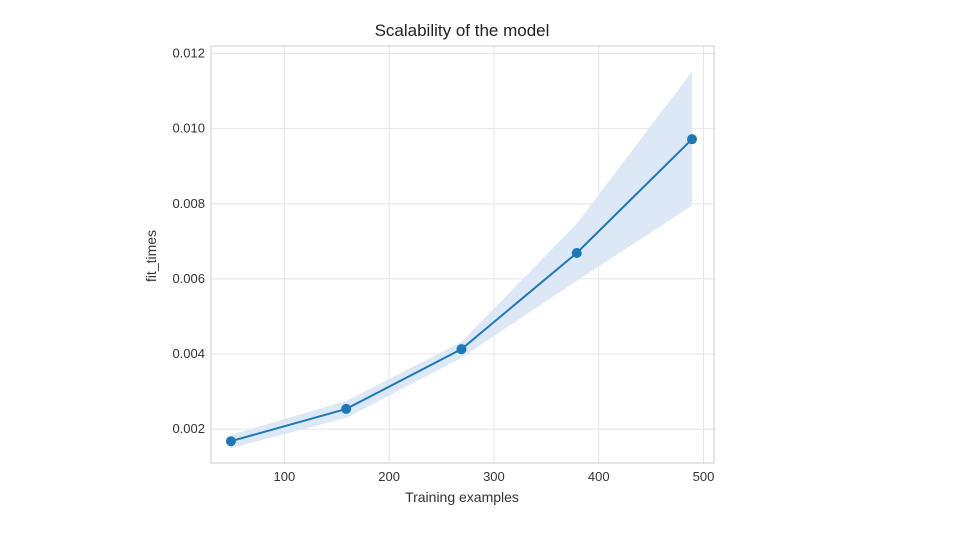  I want to click on y-tick-labels: 0.002 0.004 0.006 0.008 0.010 0.012, so click(188, 241).